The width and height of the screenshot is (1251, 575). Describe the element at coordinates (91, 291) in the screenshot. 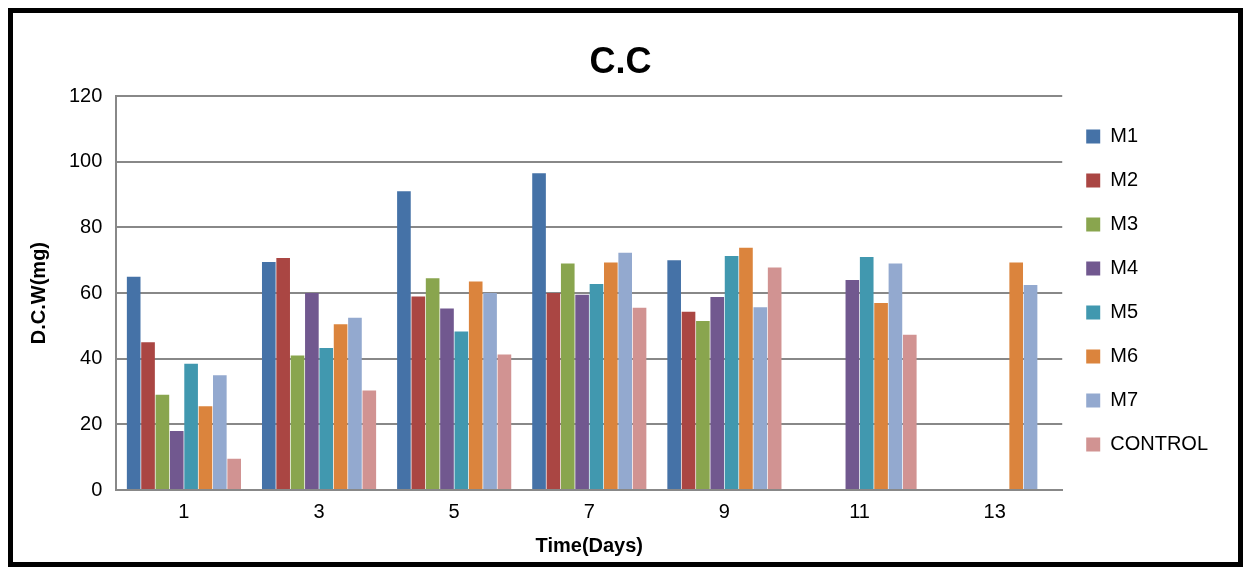

I see `y-tick-label: 60` at that location.